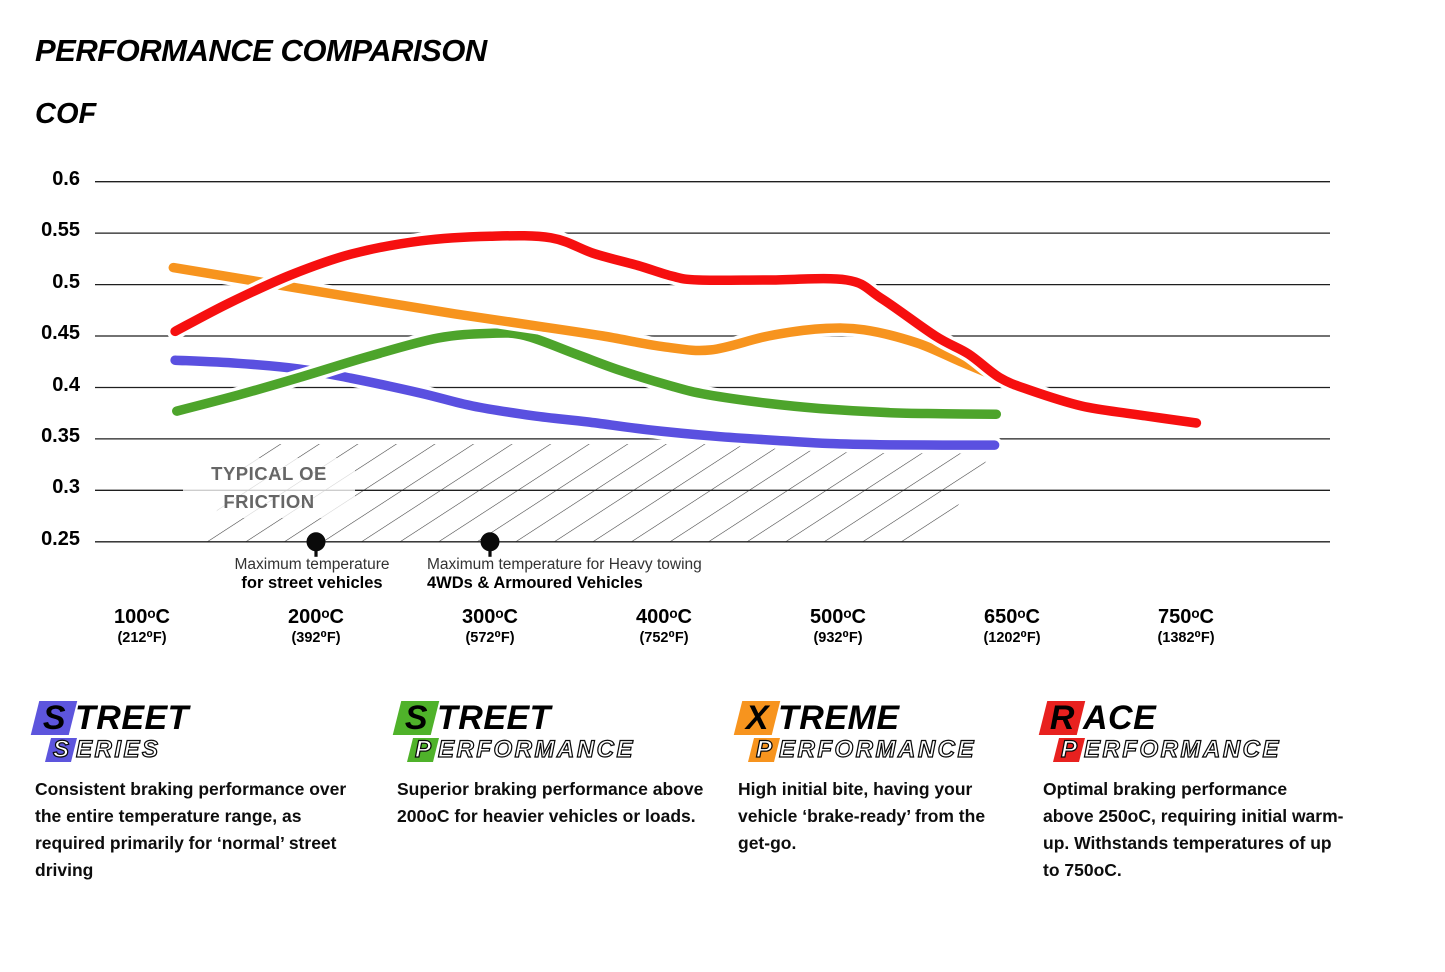 Image resolution: width=1445 pixels, height=972 pixels. What do you see at coordinates (316, 638) in the screenshot?
I see `x-tick-fahrenheit: (392⁰F)` at bounding box center [316, 638].